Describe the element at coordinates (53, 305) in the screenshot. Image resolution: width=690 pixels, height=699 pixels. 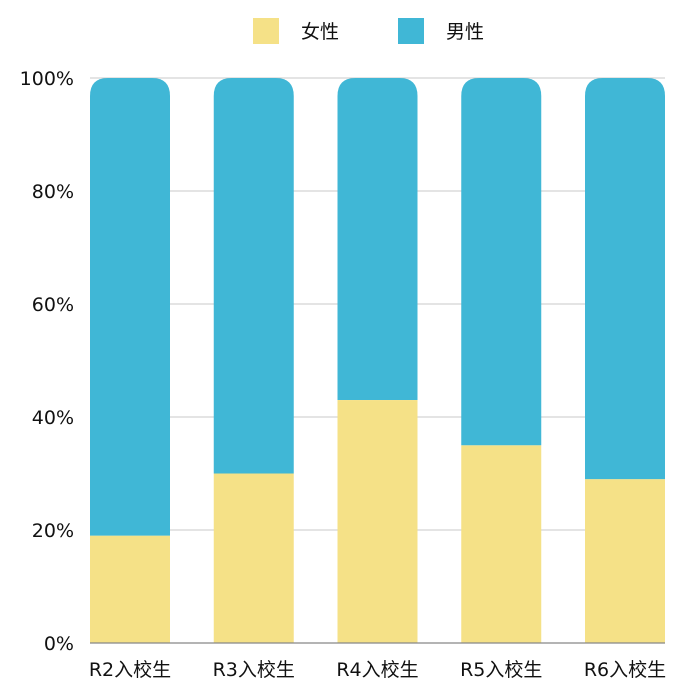
I see `y-tick-label: 60%` at that location.